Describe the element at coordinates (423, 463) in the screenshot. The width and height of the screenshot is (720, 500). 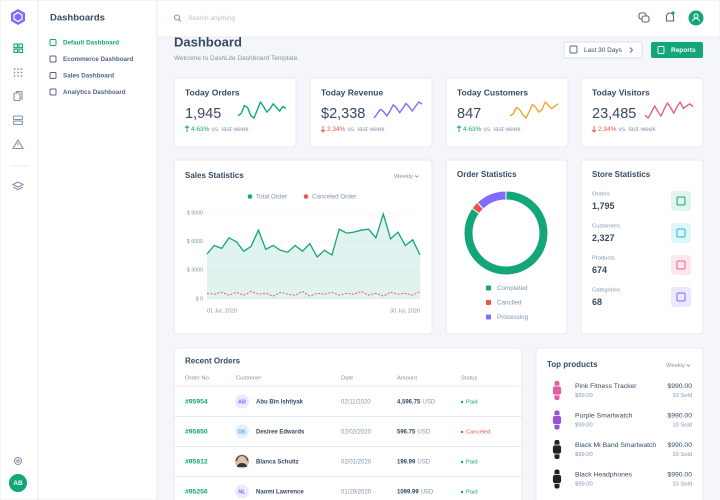
I see `order-currency: USD` at that location.